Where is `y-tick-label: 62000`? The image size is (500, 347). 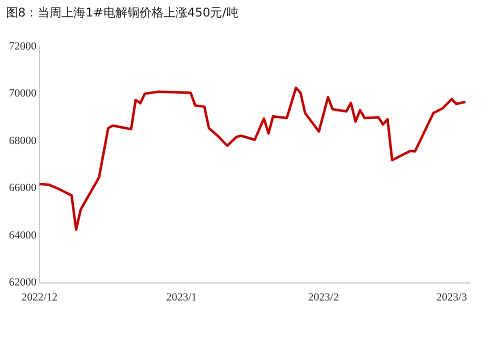
y-tick-label: 62000 is located at coordinates (23, 282).